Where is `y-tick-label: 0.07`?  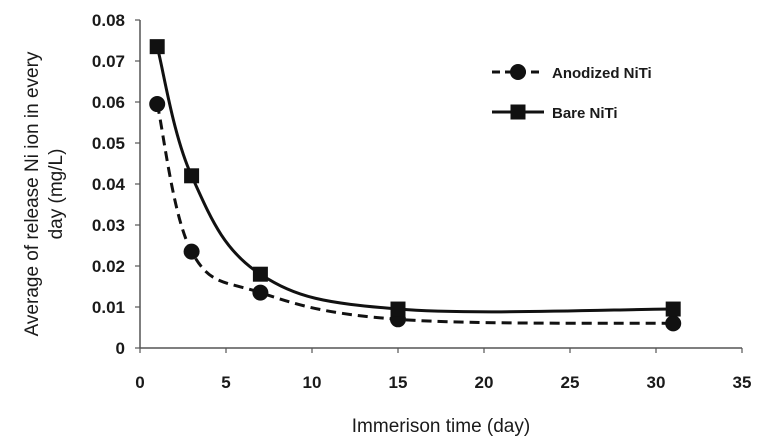
y-tick-label: 0.07 is located at coordinates (108, 61).